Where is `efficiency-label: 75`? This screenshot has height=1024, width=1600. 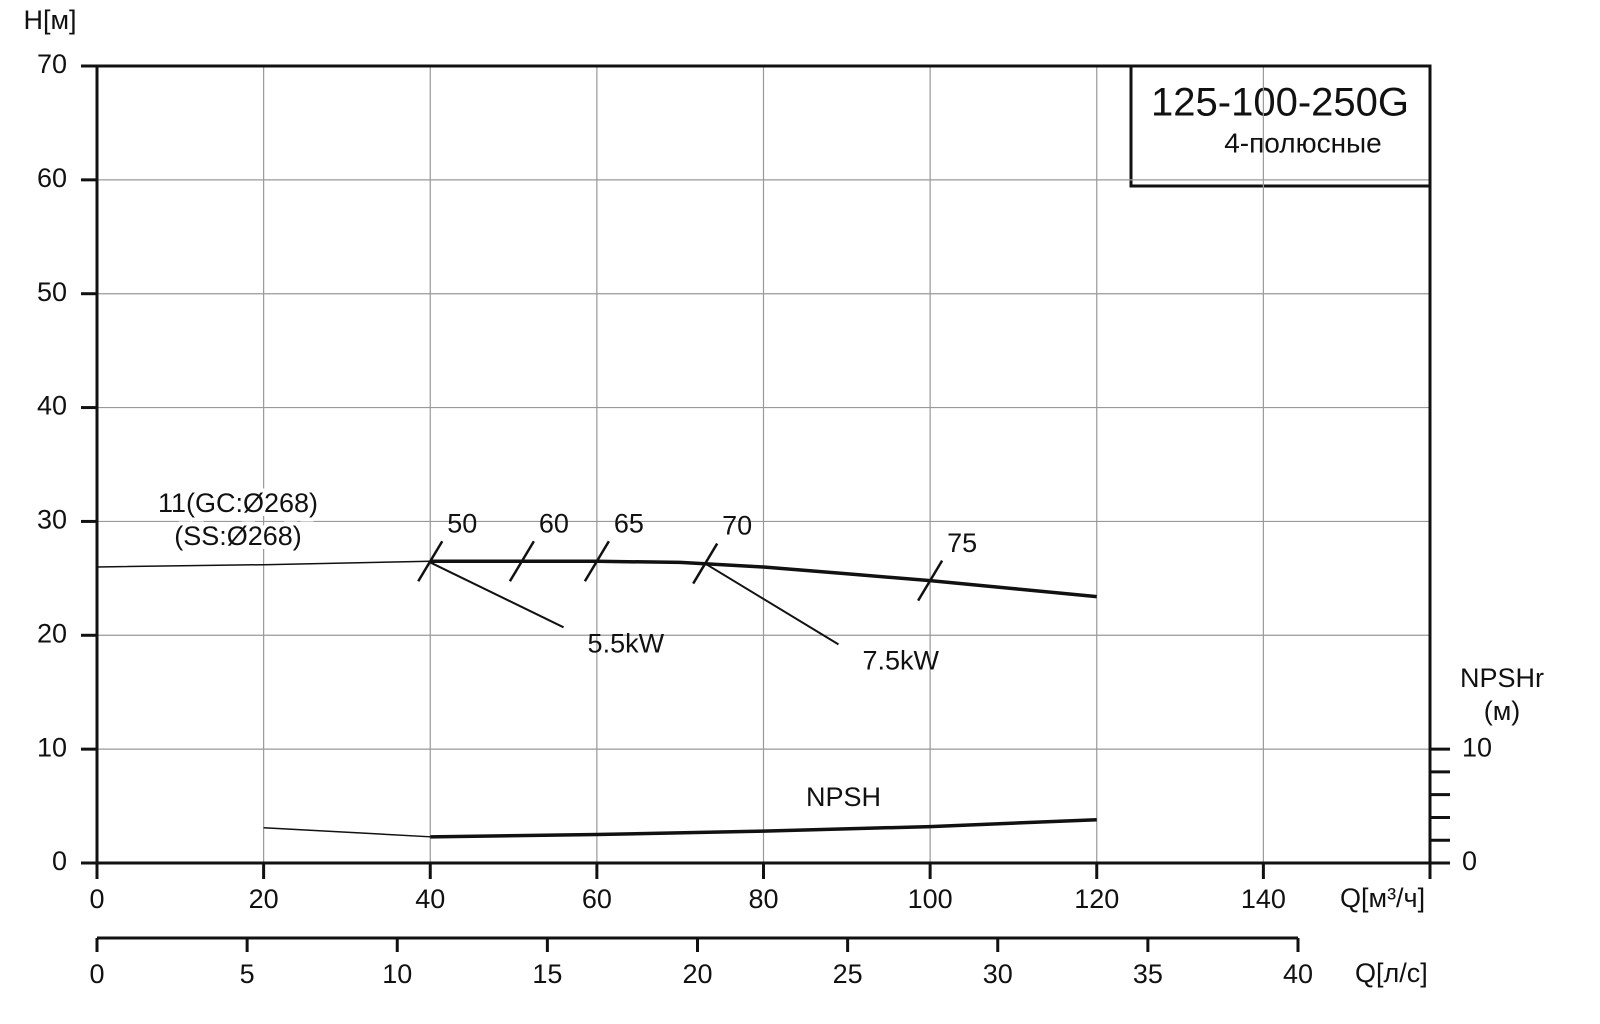
efficiency-label: 75 is located at coordinates (962, 543).